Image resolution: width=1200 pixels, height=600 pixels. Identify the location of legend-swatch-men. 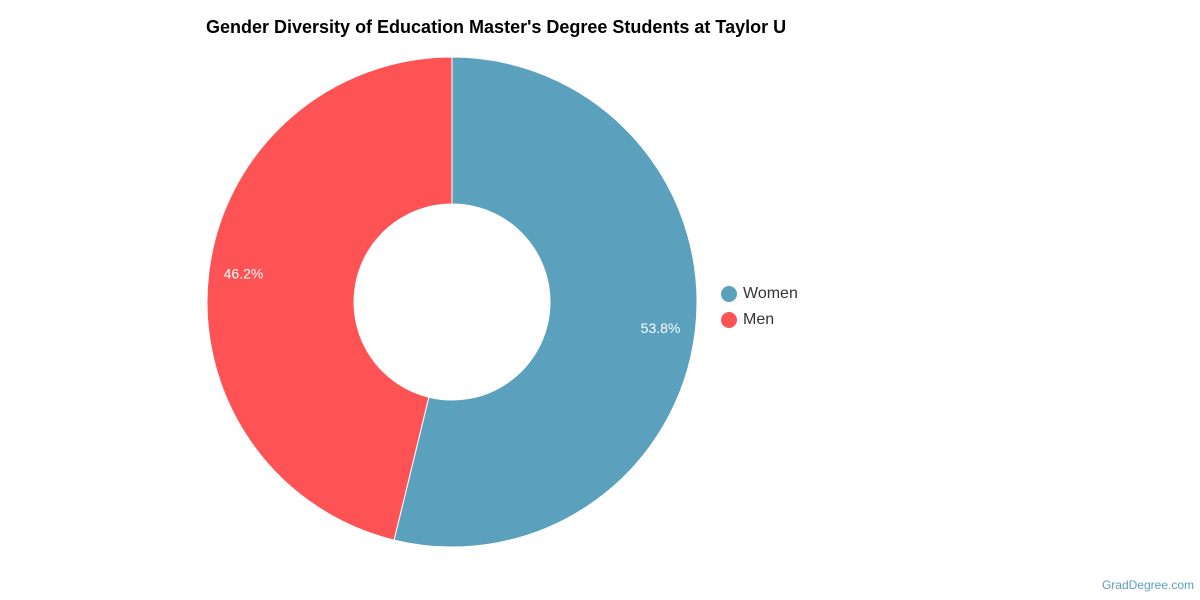
(729, 320).